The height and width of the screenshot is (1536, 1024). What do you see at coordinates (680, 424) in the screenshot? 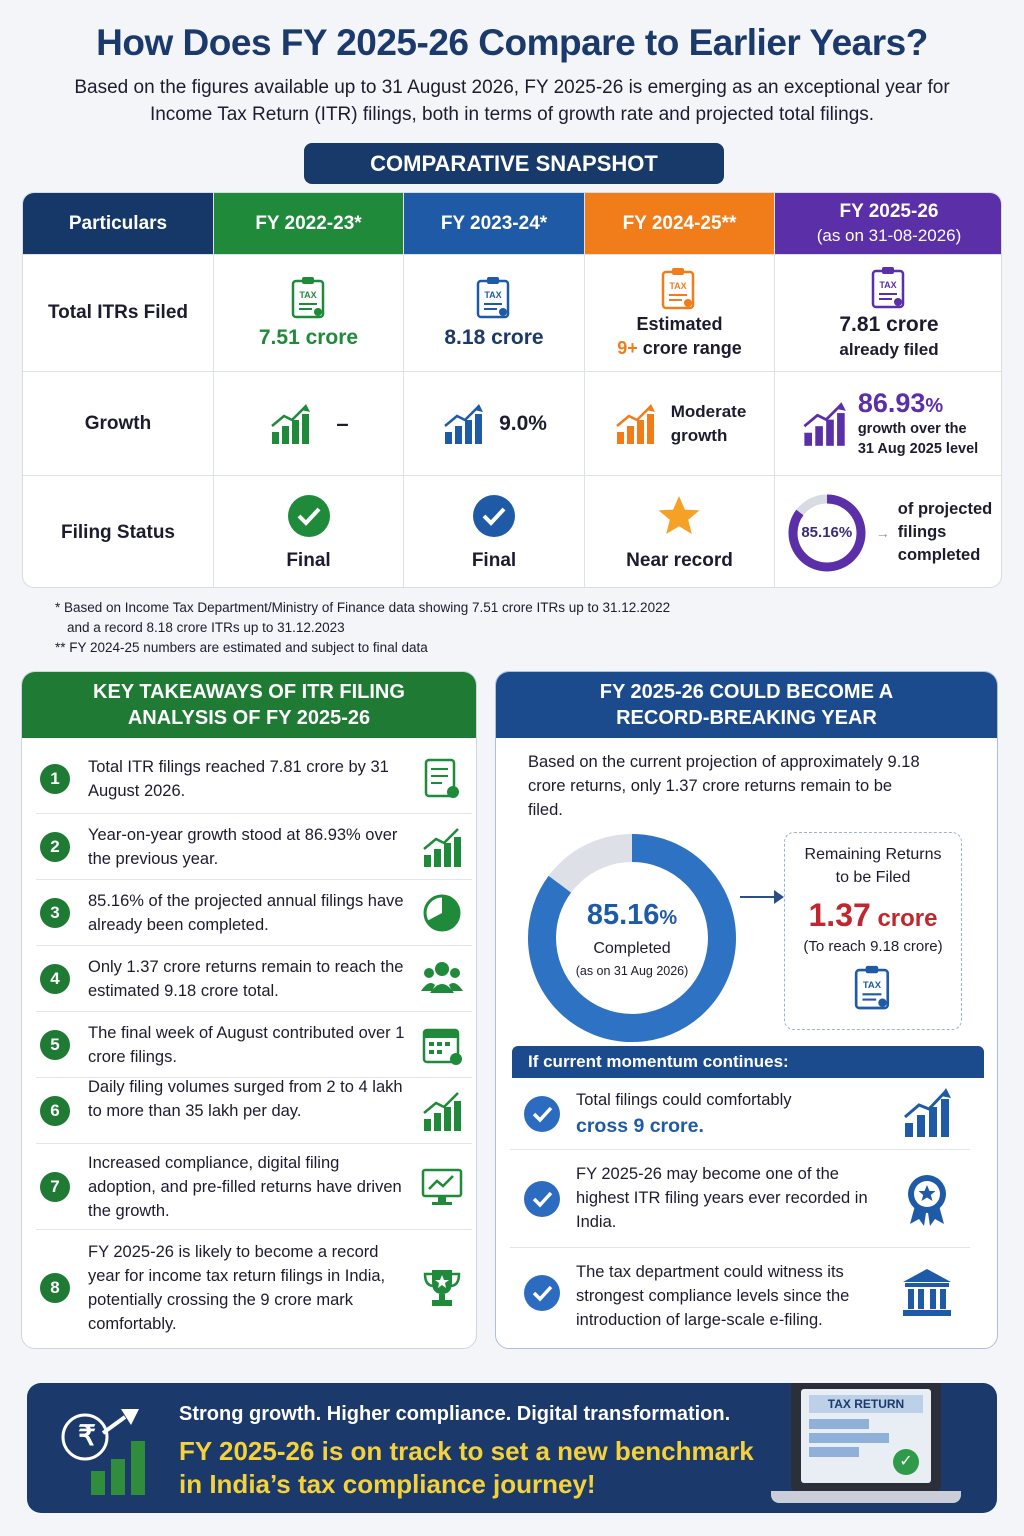
I see `growth-fy2425: Moderate growth` at bounding box center [680, 424].